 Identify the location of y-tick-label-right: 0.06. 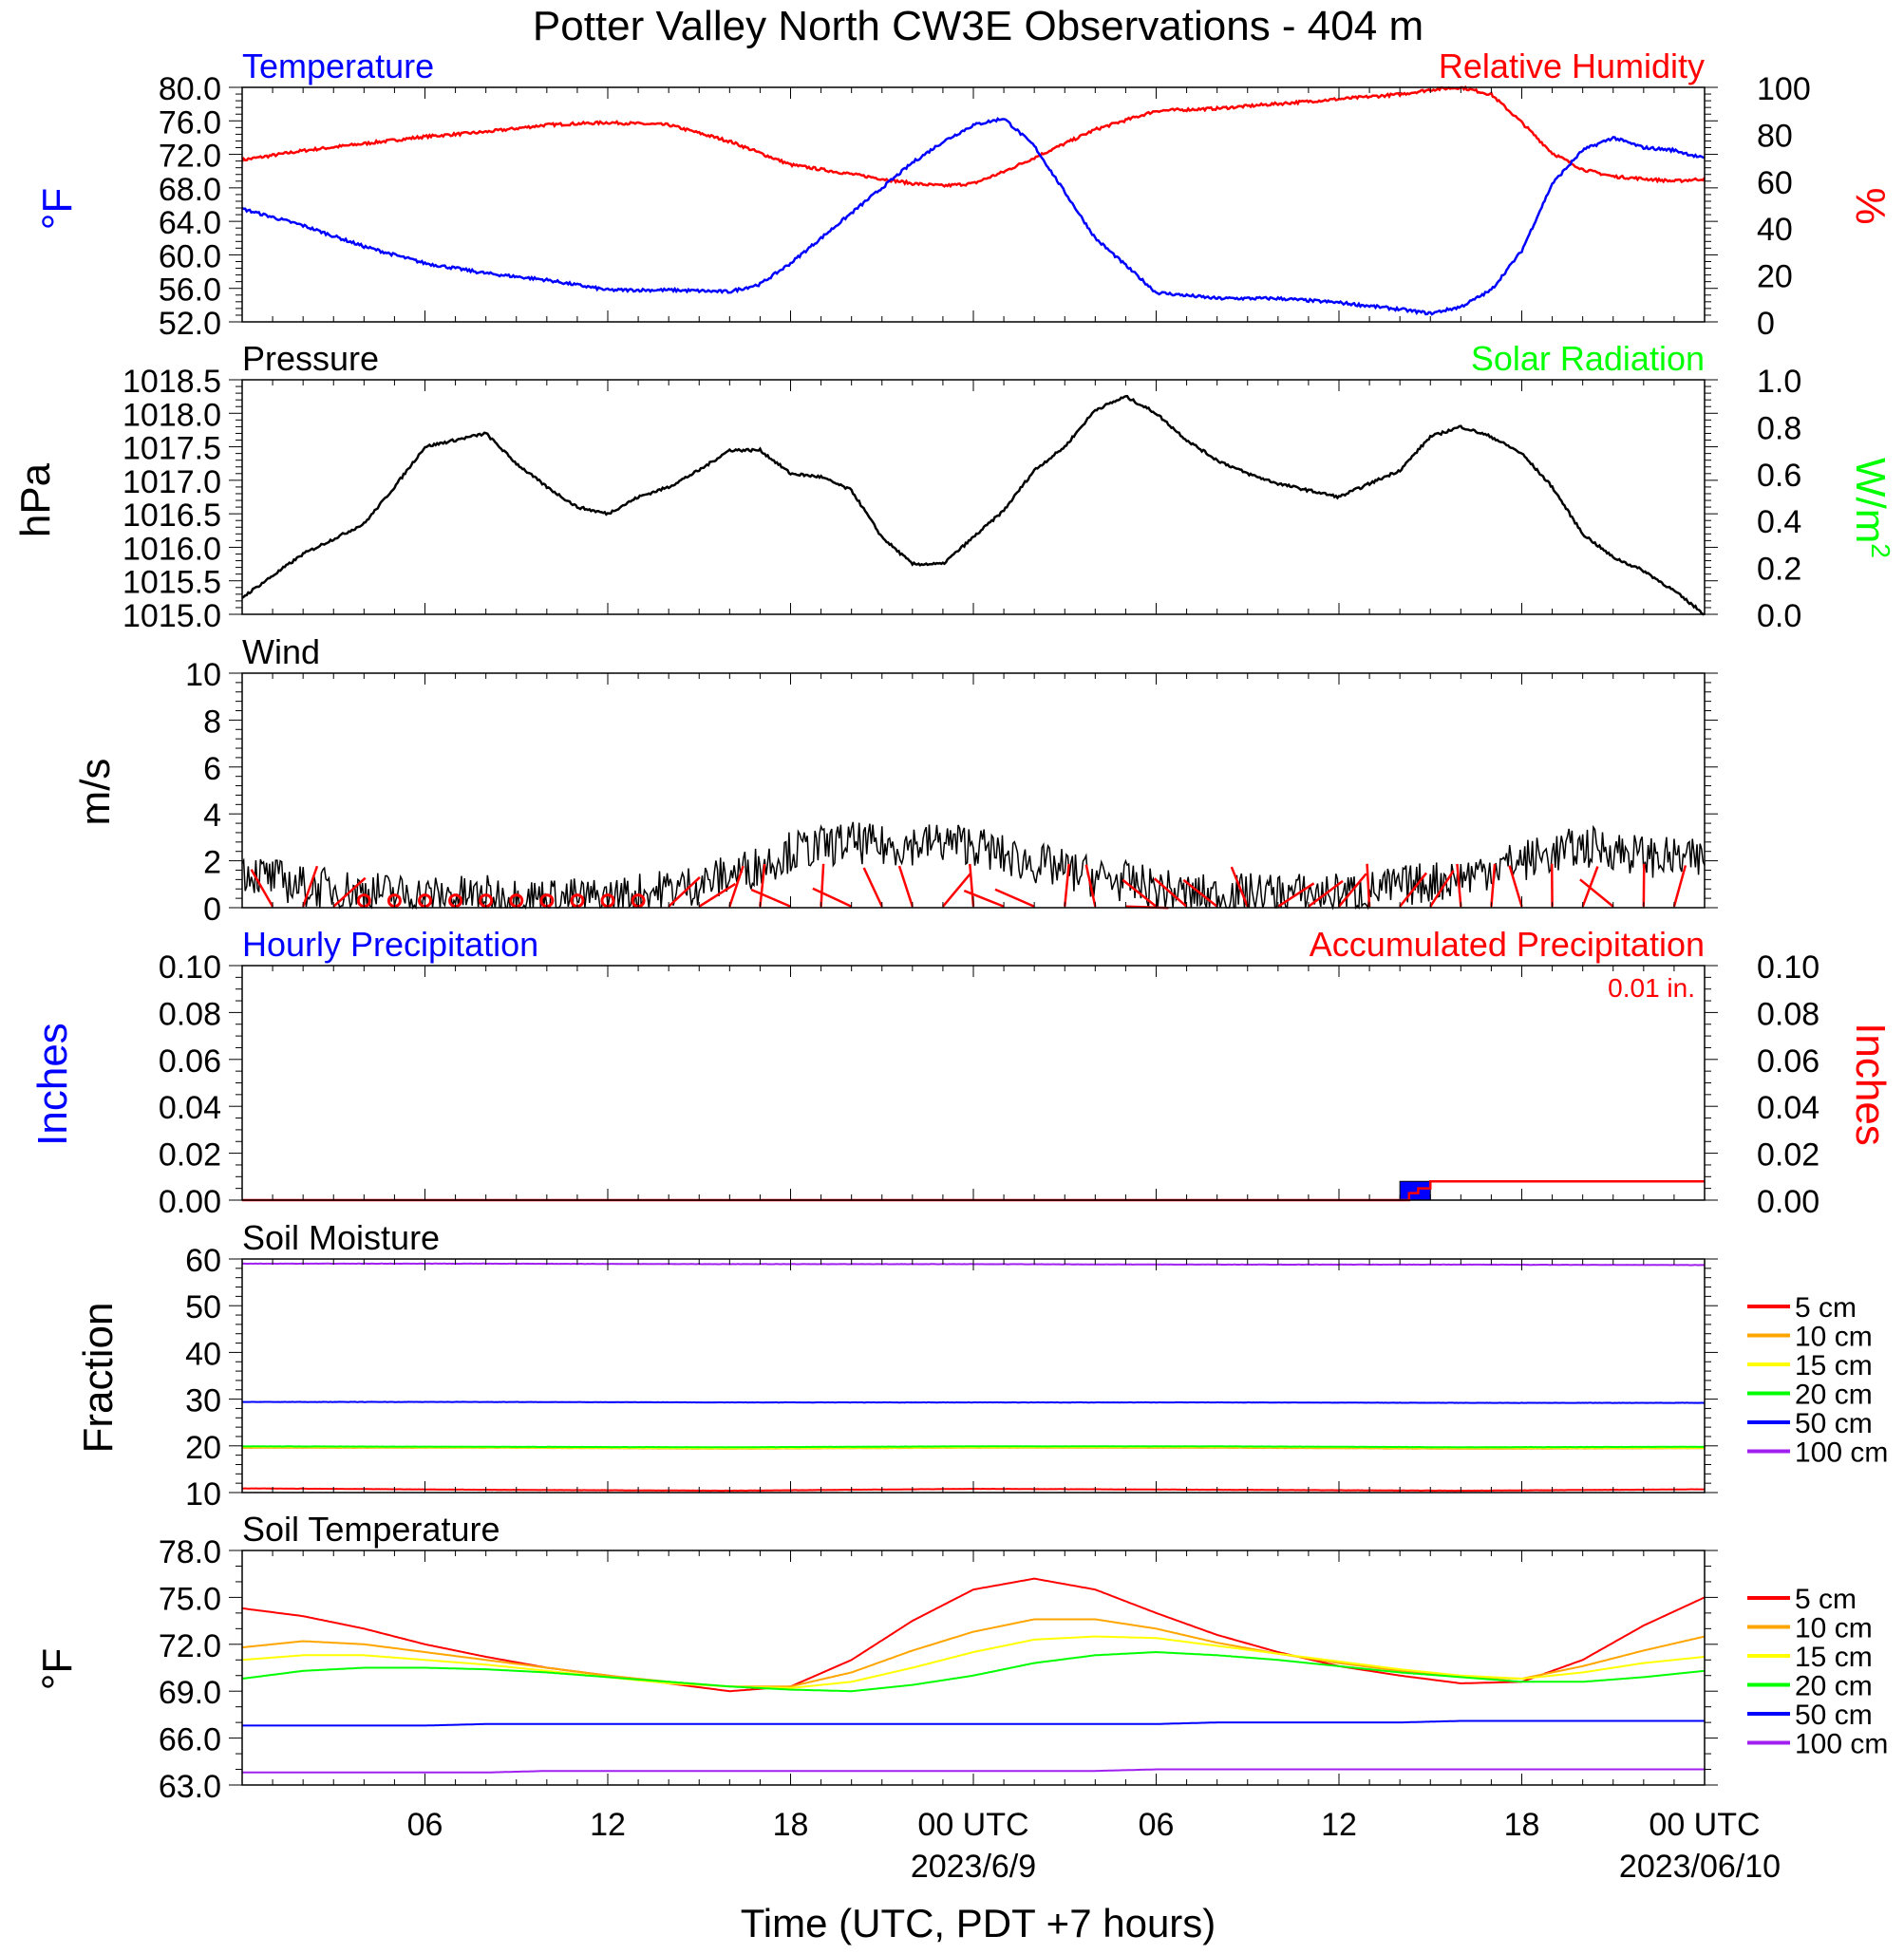
(1788, 1061).